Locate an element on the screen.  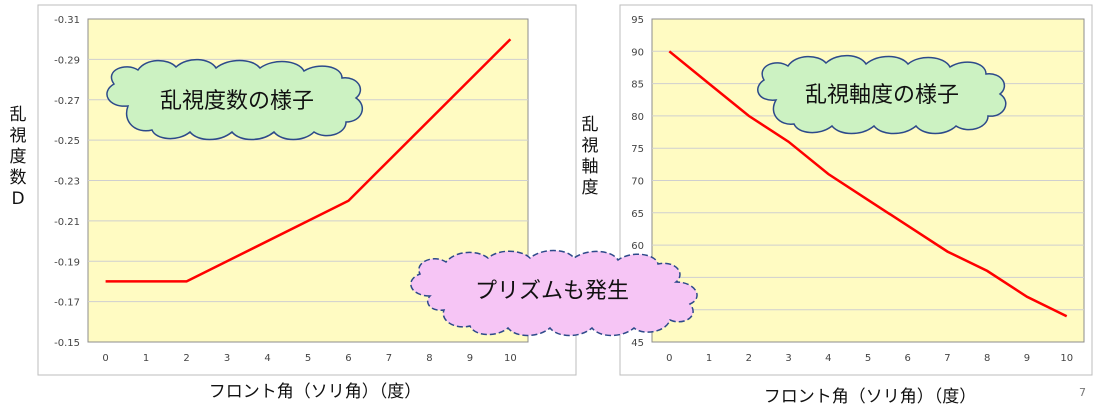
page-number: 7 is located at coordinates (1082, 392).